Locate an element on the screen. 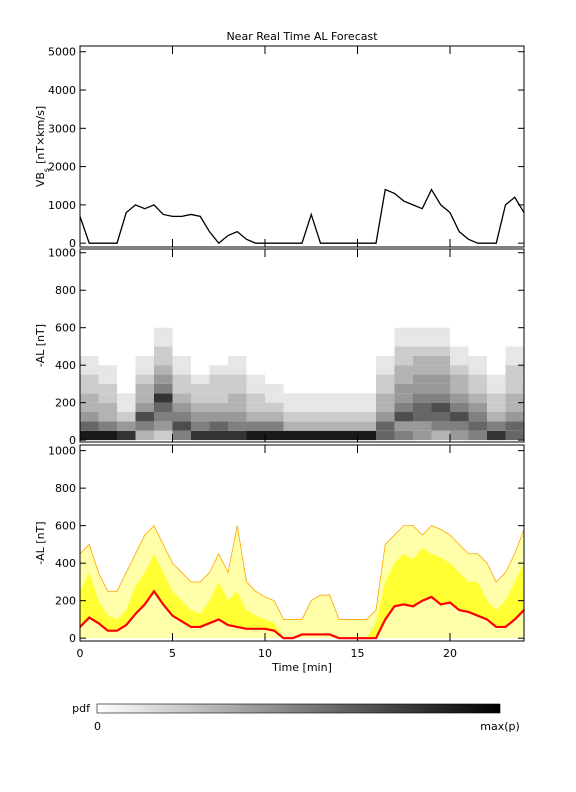 The width and height of the screenshot is (576, 792). y-tick-label: 2000 is located at coordinates (62, 167).